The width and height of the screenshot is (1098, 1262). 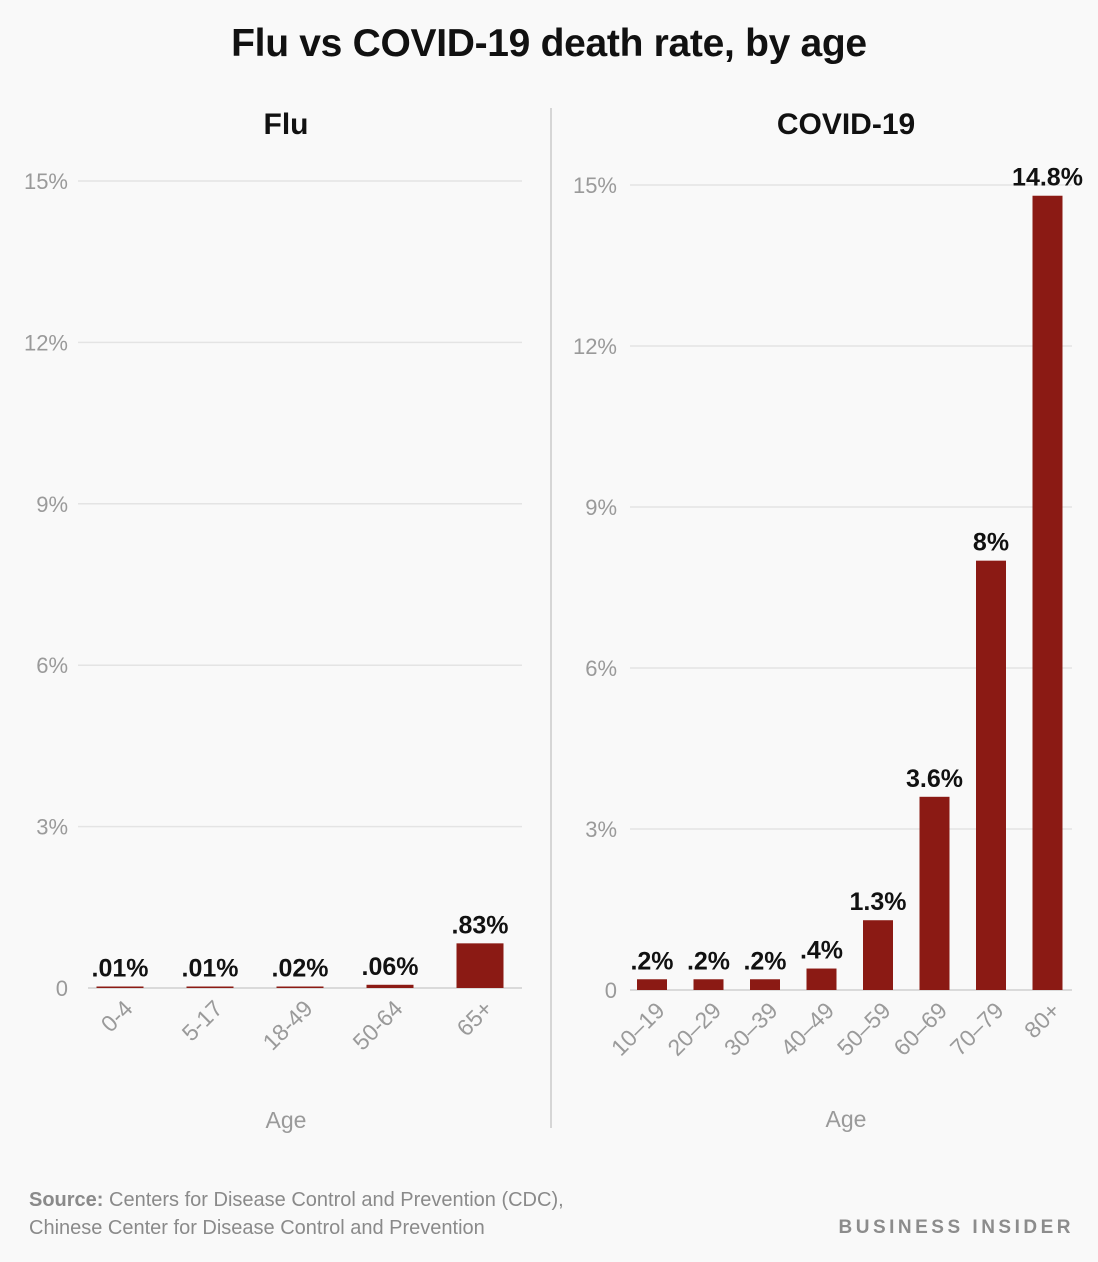 What do you see at coordinates (991, 543) in the screenshot?
I see `covid-data-label: 8%` at bounding box center [991, 543].